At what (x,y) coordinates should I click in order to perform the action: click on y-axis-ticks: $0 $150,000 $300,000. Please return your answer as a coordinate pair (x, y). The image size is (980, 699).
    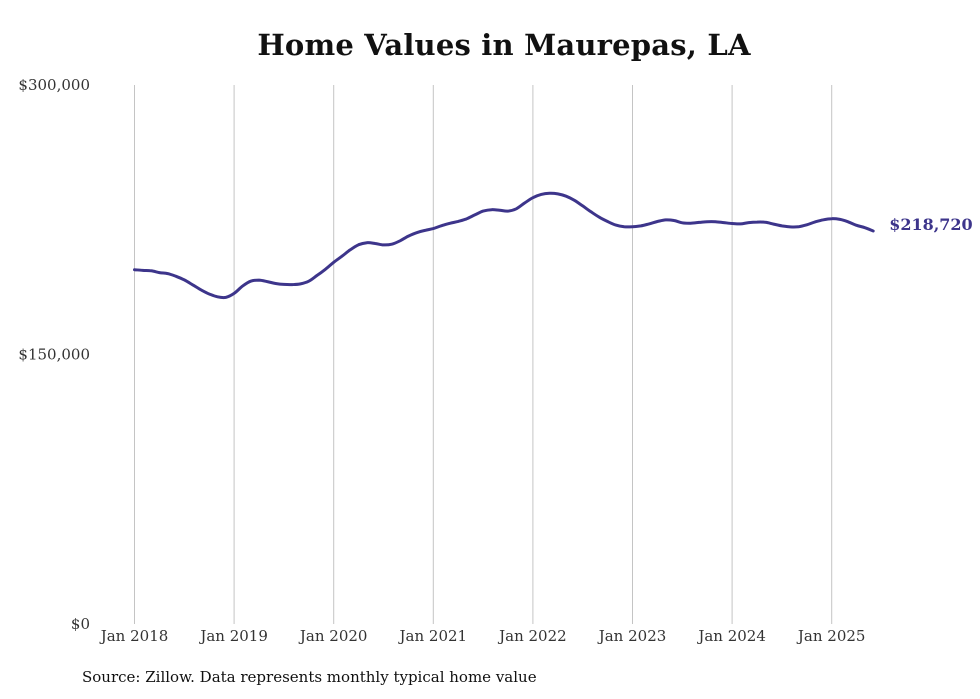
    Looking at the image, I should click on (54, 354).